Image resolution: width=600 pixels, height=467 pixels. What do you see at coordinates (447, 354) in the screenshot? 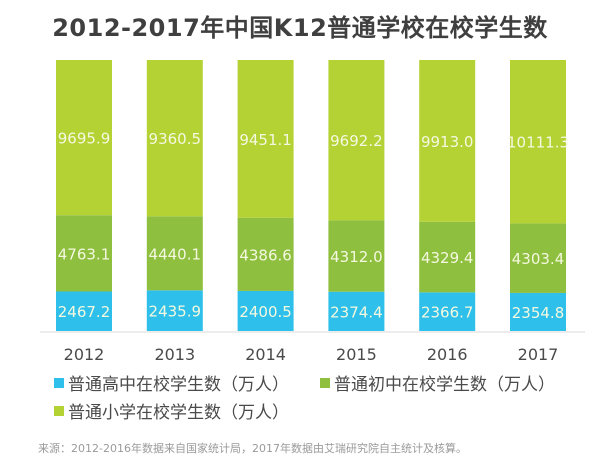
I see `x-tick-label: 2016` at bounding box center [447, 354].